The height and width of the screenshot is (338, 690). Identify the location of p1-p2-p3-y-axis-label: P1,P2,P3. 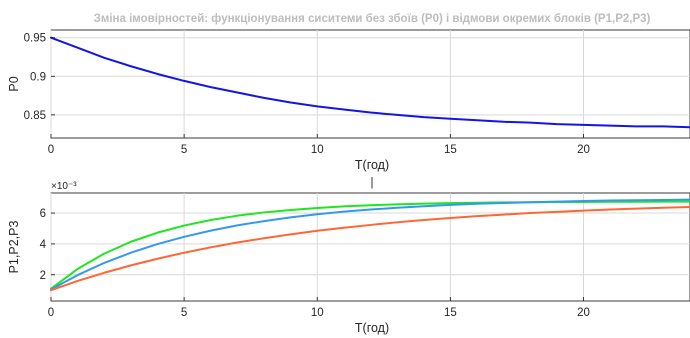
(14, 247).